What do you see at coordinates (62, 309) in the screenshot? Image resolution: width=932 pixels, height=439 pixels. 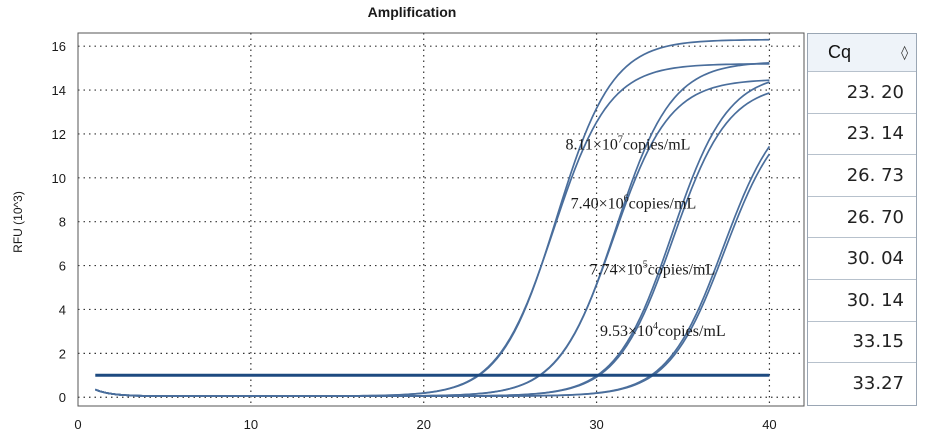 I see `y-tick-label: 4` at bounding box center [62, 309].